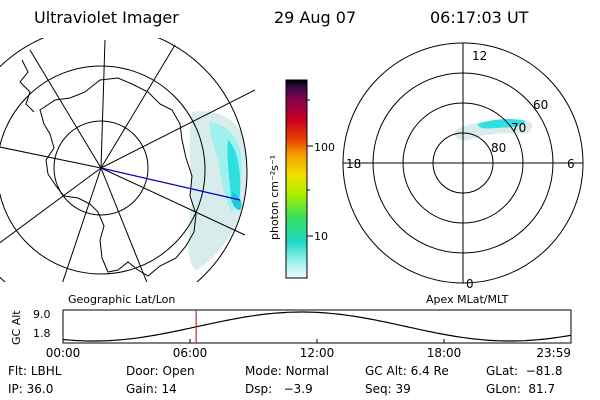  What do you see at coordinates (317, 326) in the screenshot?
I see `altitude-curve` at bounding box center [317, 326].